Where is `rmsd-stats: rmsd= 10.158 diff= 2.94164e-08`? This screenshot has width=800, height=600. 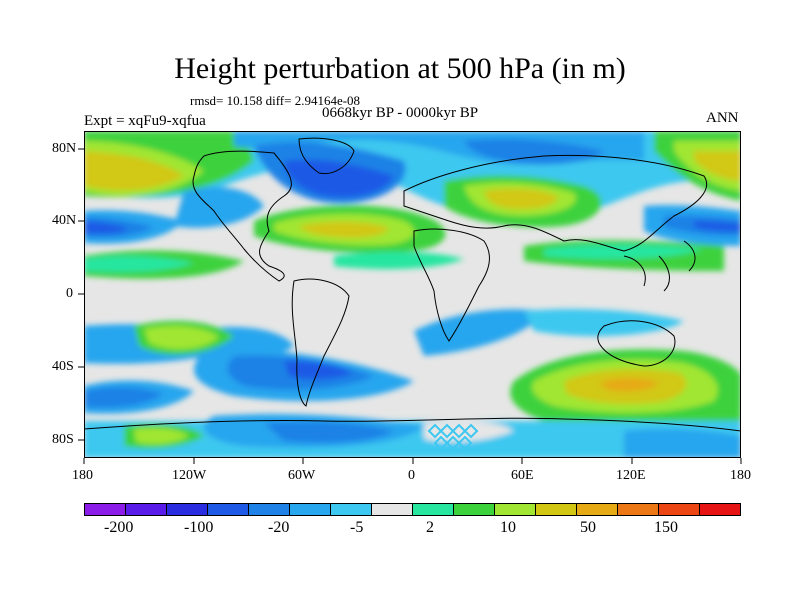
rmsd-stats: rmsd= 10.158 diff= 2.94164e-08 is located at coordinates (275, 100).